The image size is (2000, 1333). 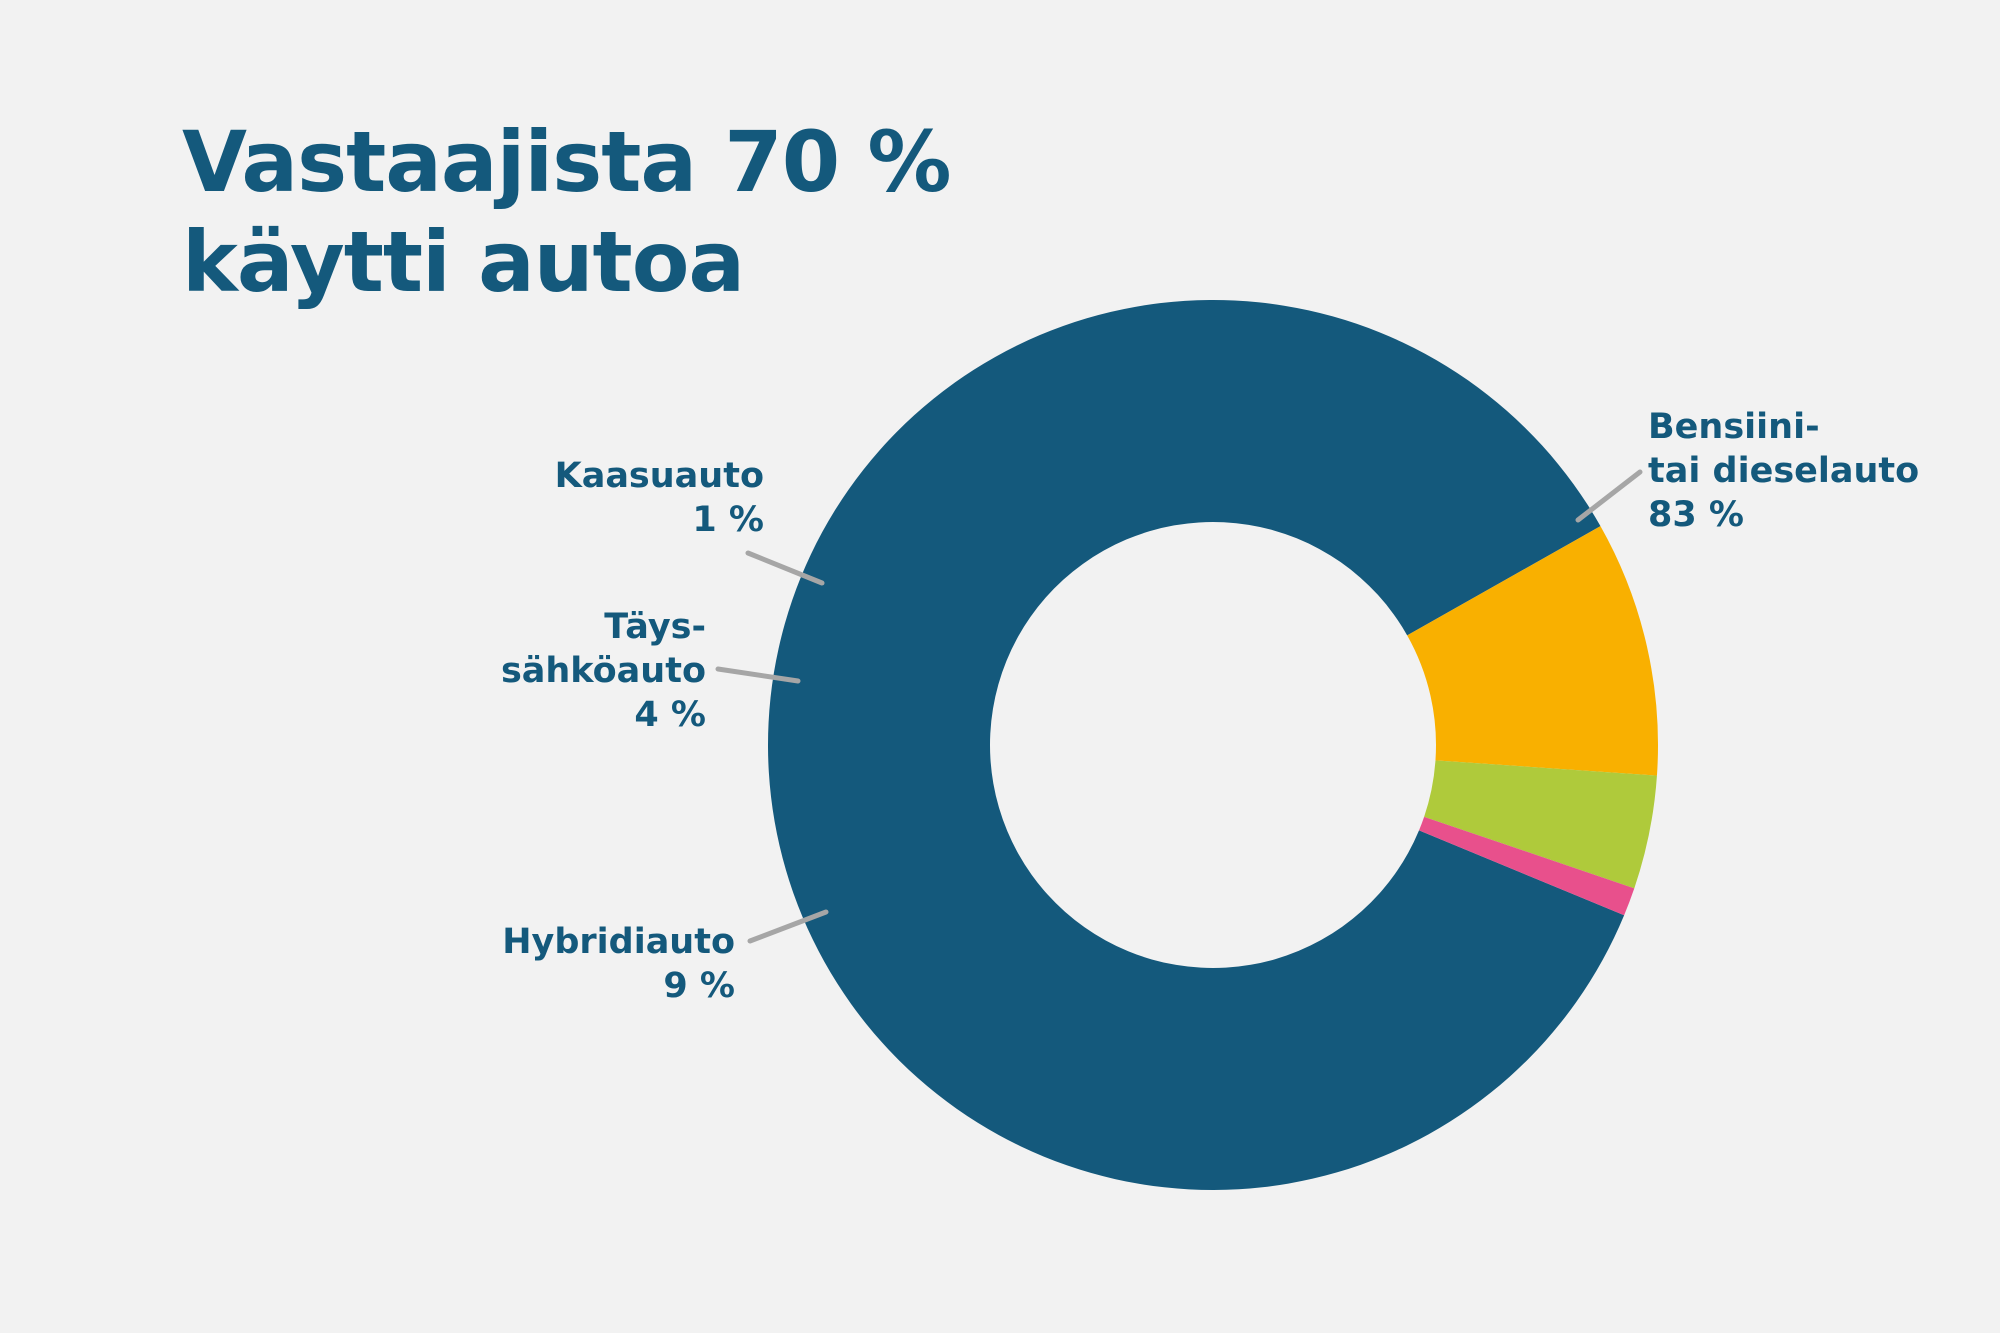 I want to click on slice-value-label: 83 %, so click(x=1696, y=515).